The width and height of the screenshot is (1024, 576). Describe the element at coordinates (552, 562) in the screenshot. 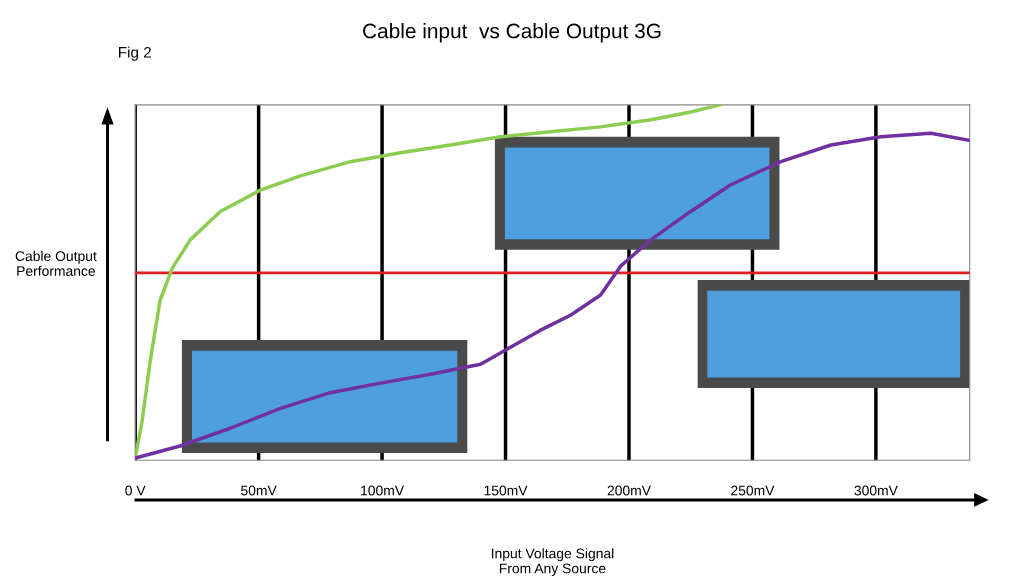

I see `x-axis-title: Input Voltage Signal From Any Source` at that location.